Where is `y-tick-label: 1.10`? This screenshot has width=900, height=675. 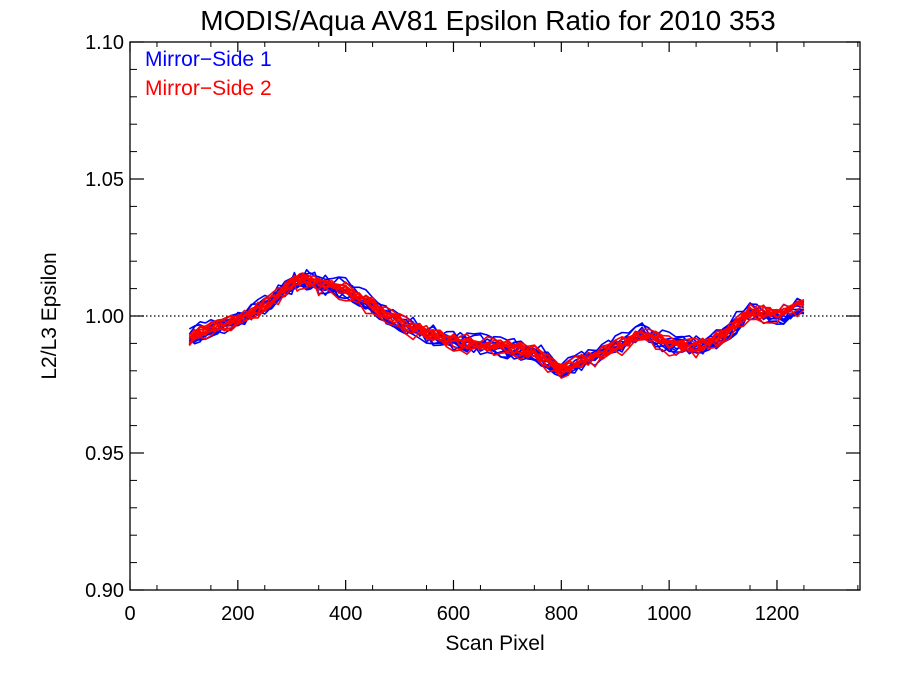
y-tick-label: 1.10 is located at coordinates (104, 43).